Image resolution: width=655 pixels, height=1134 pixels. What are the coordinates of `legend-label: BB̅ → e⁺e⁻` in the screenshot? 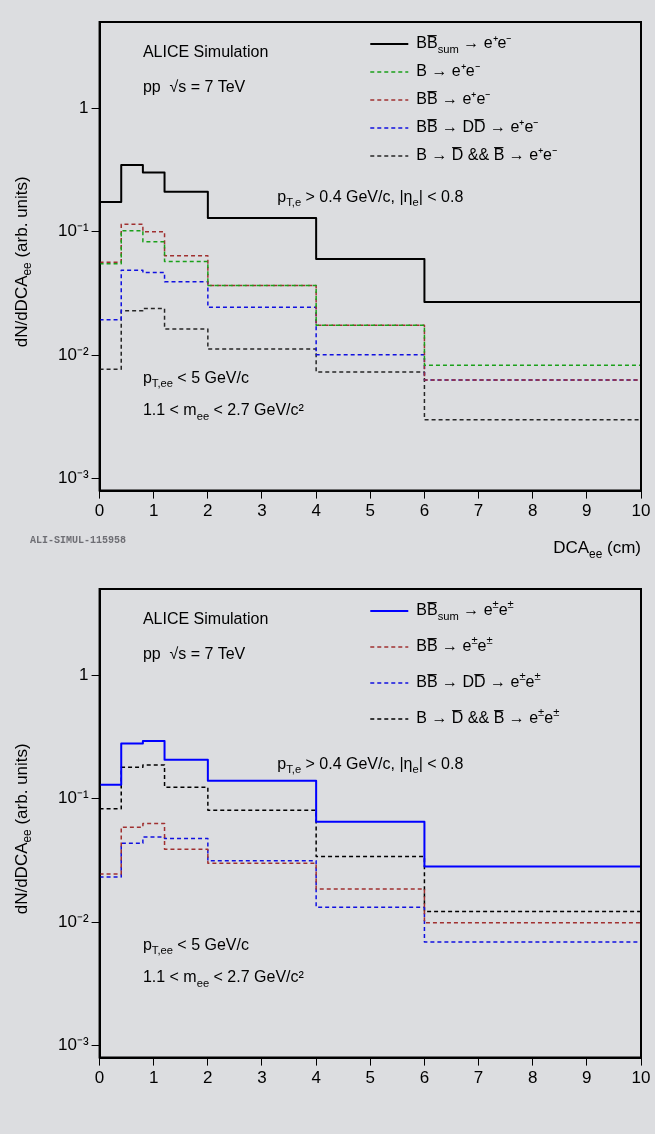 It's located at (453, 99).